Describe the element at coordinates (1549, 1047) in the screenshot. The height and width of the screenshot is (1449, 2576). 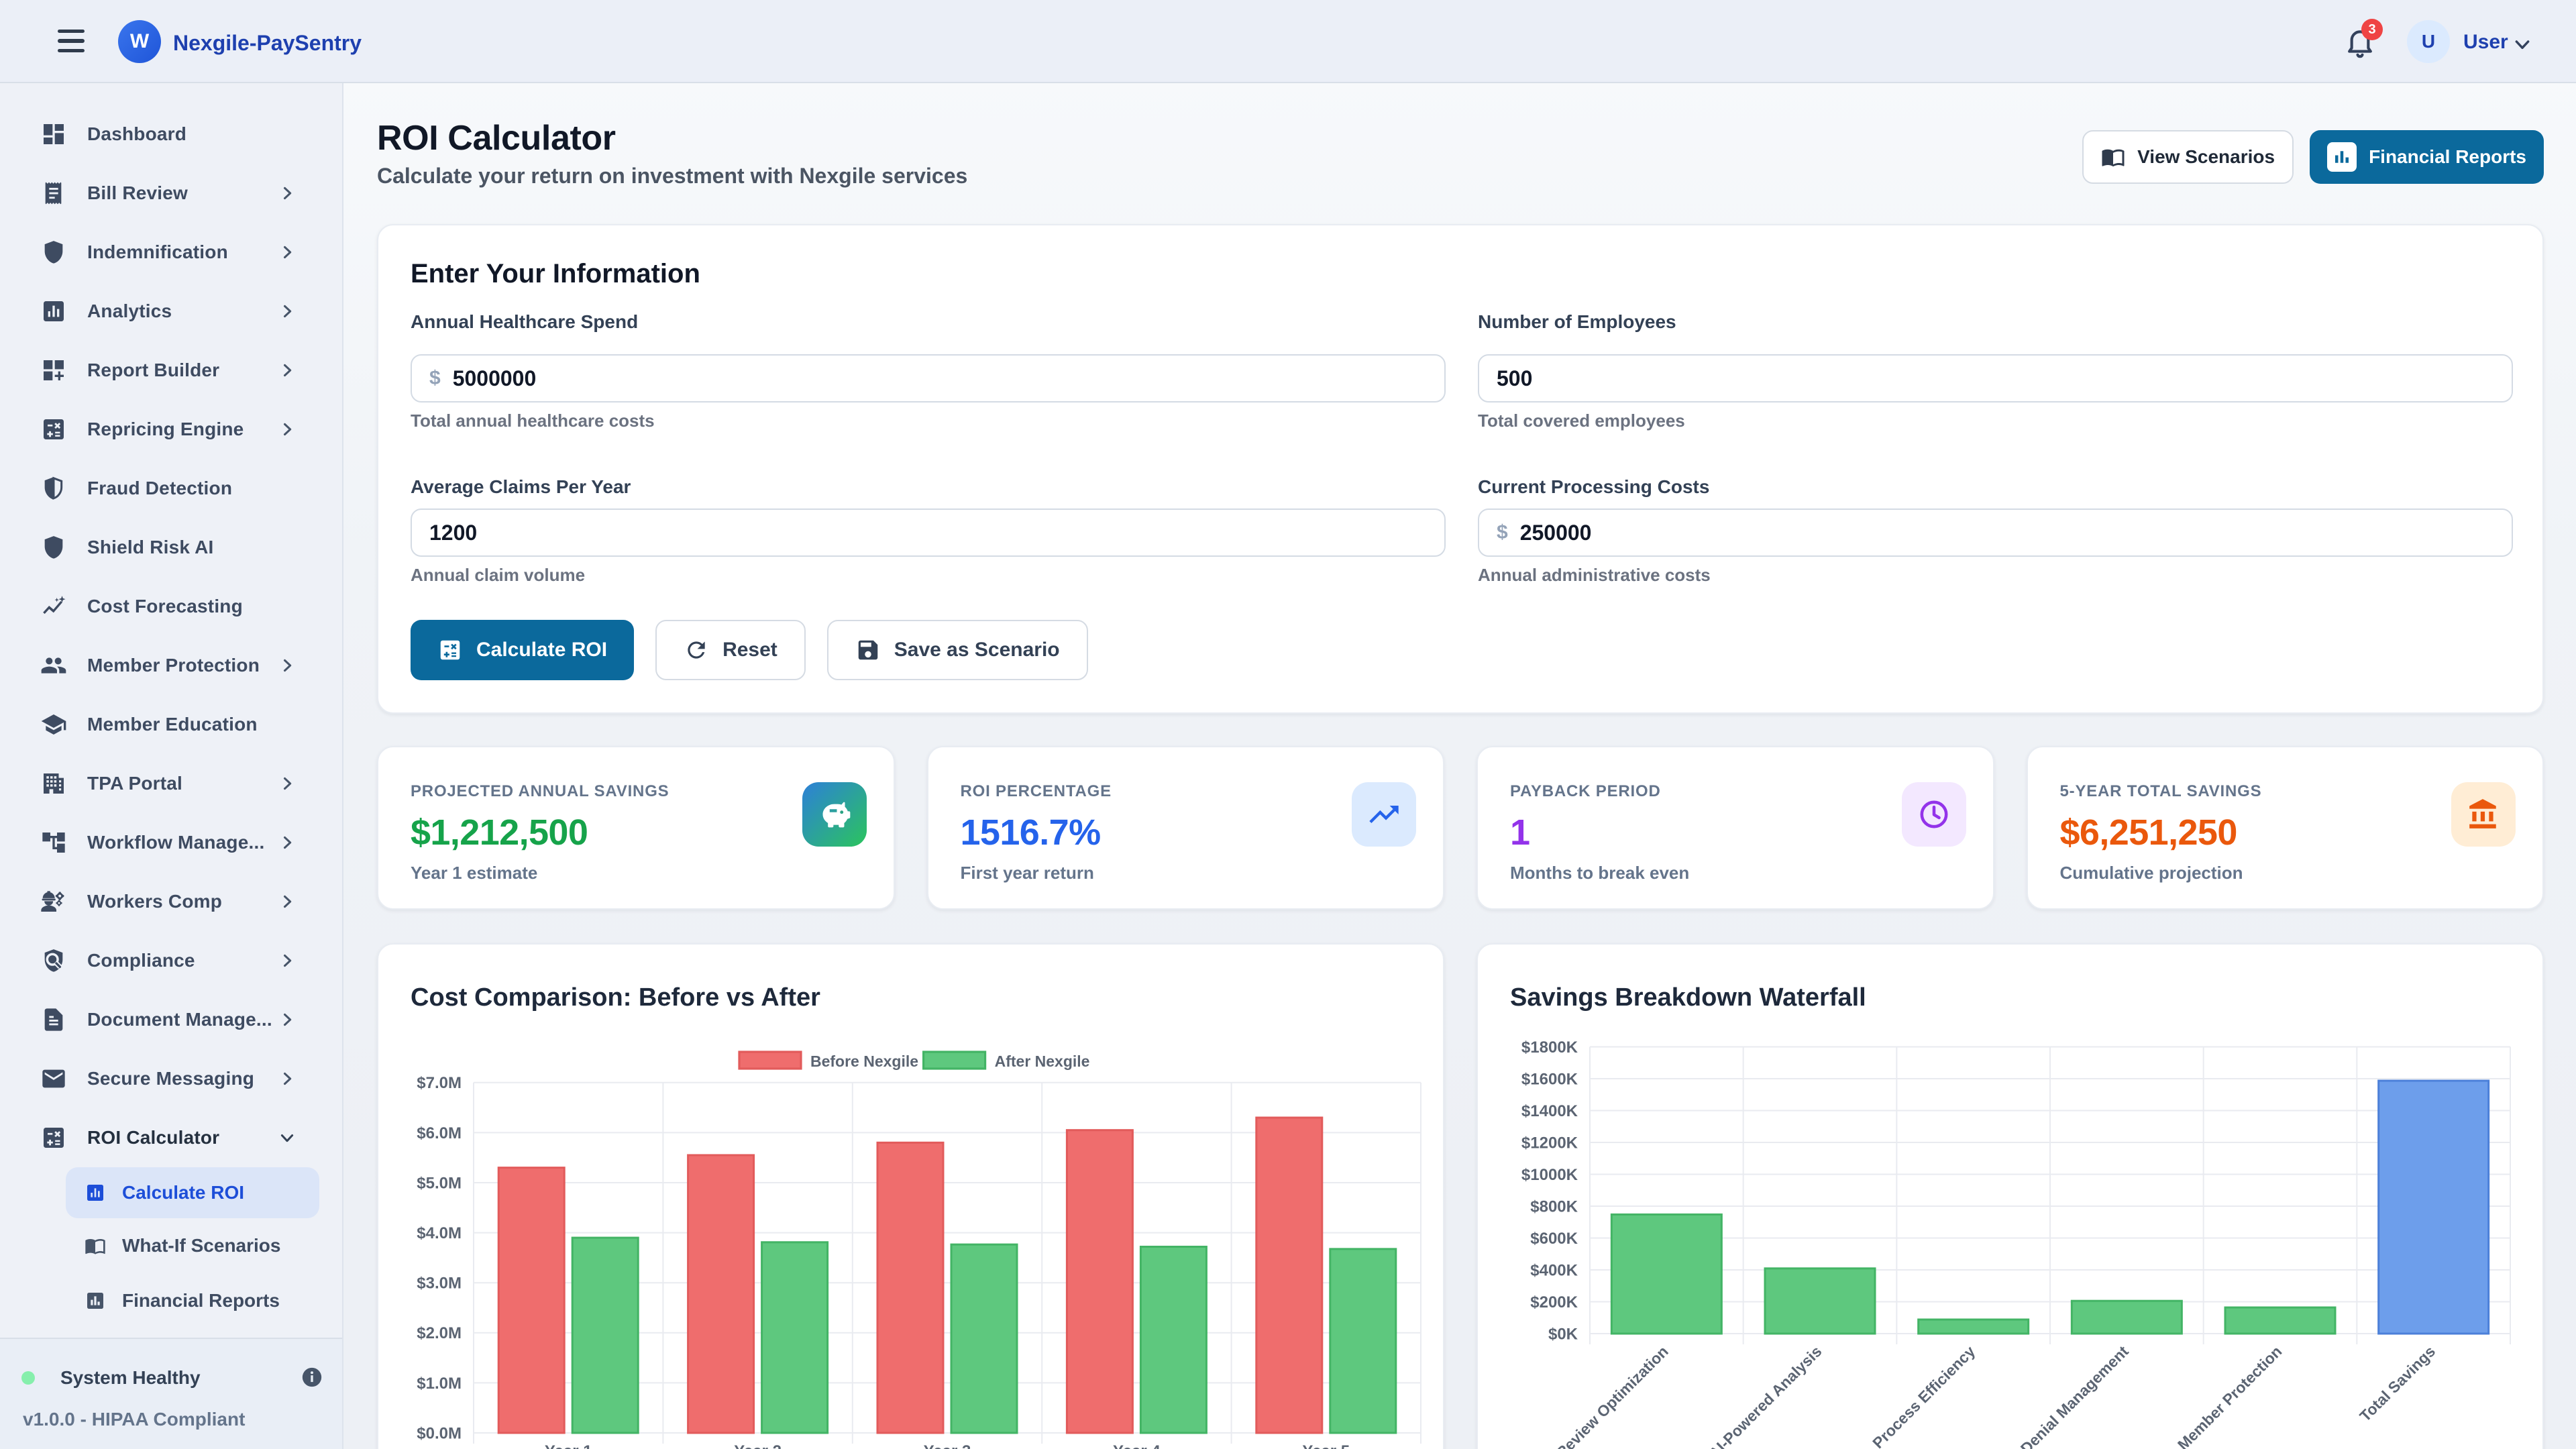
I see `svg-text: $1800K` at that location.